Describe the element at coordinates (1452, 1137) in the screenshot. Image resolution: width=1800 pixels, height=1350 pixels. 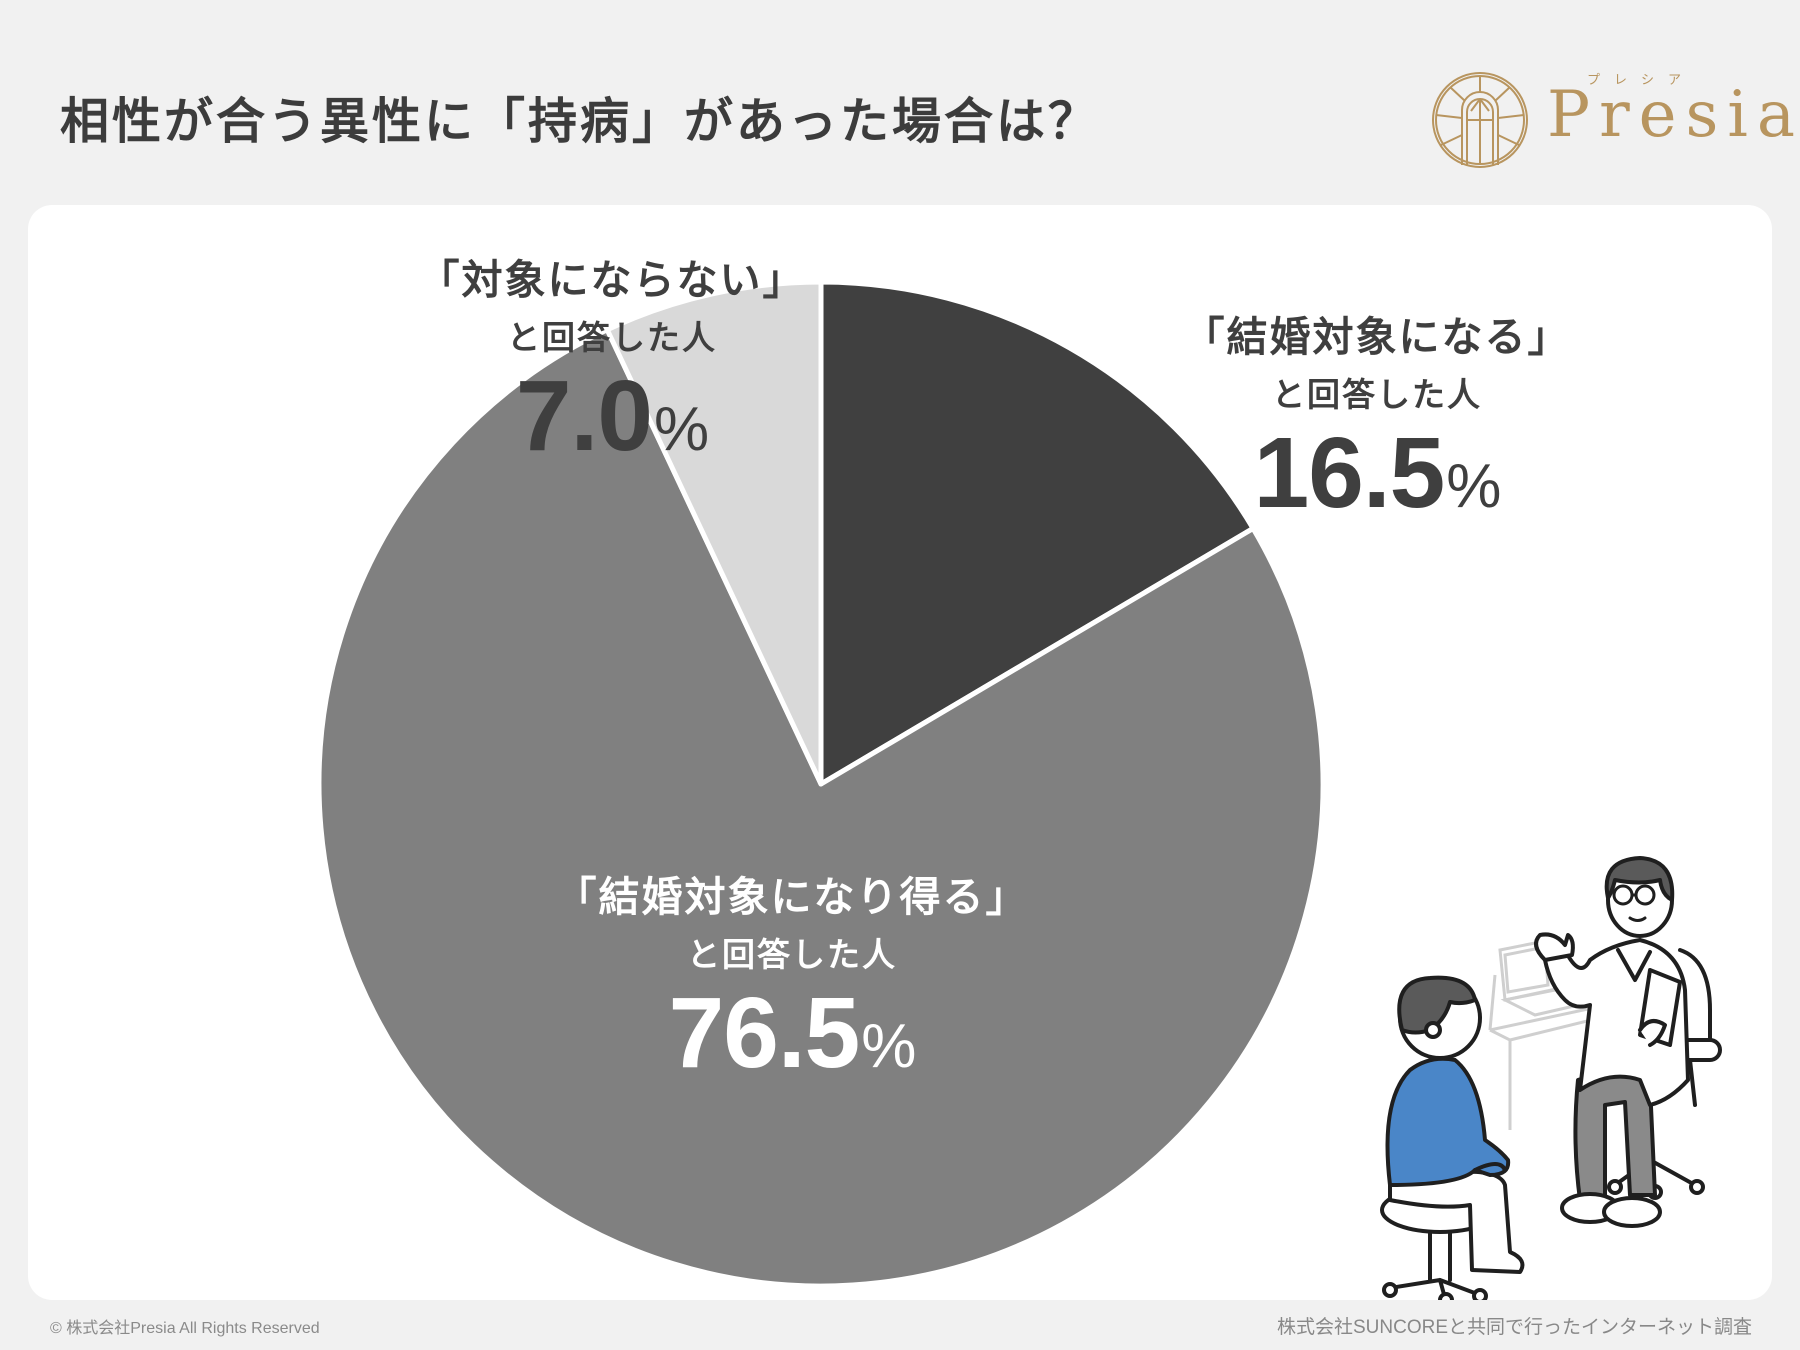
I see `patient-figure-icon` at that location.